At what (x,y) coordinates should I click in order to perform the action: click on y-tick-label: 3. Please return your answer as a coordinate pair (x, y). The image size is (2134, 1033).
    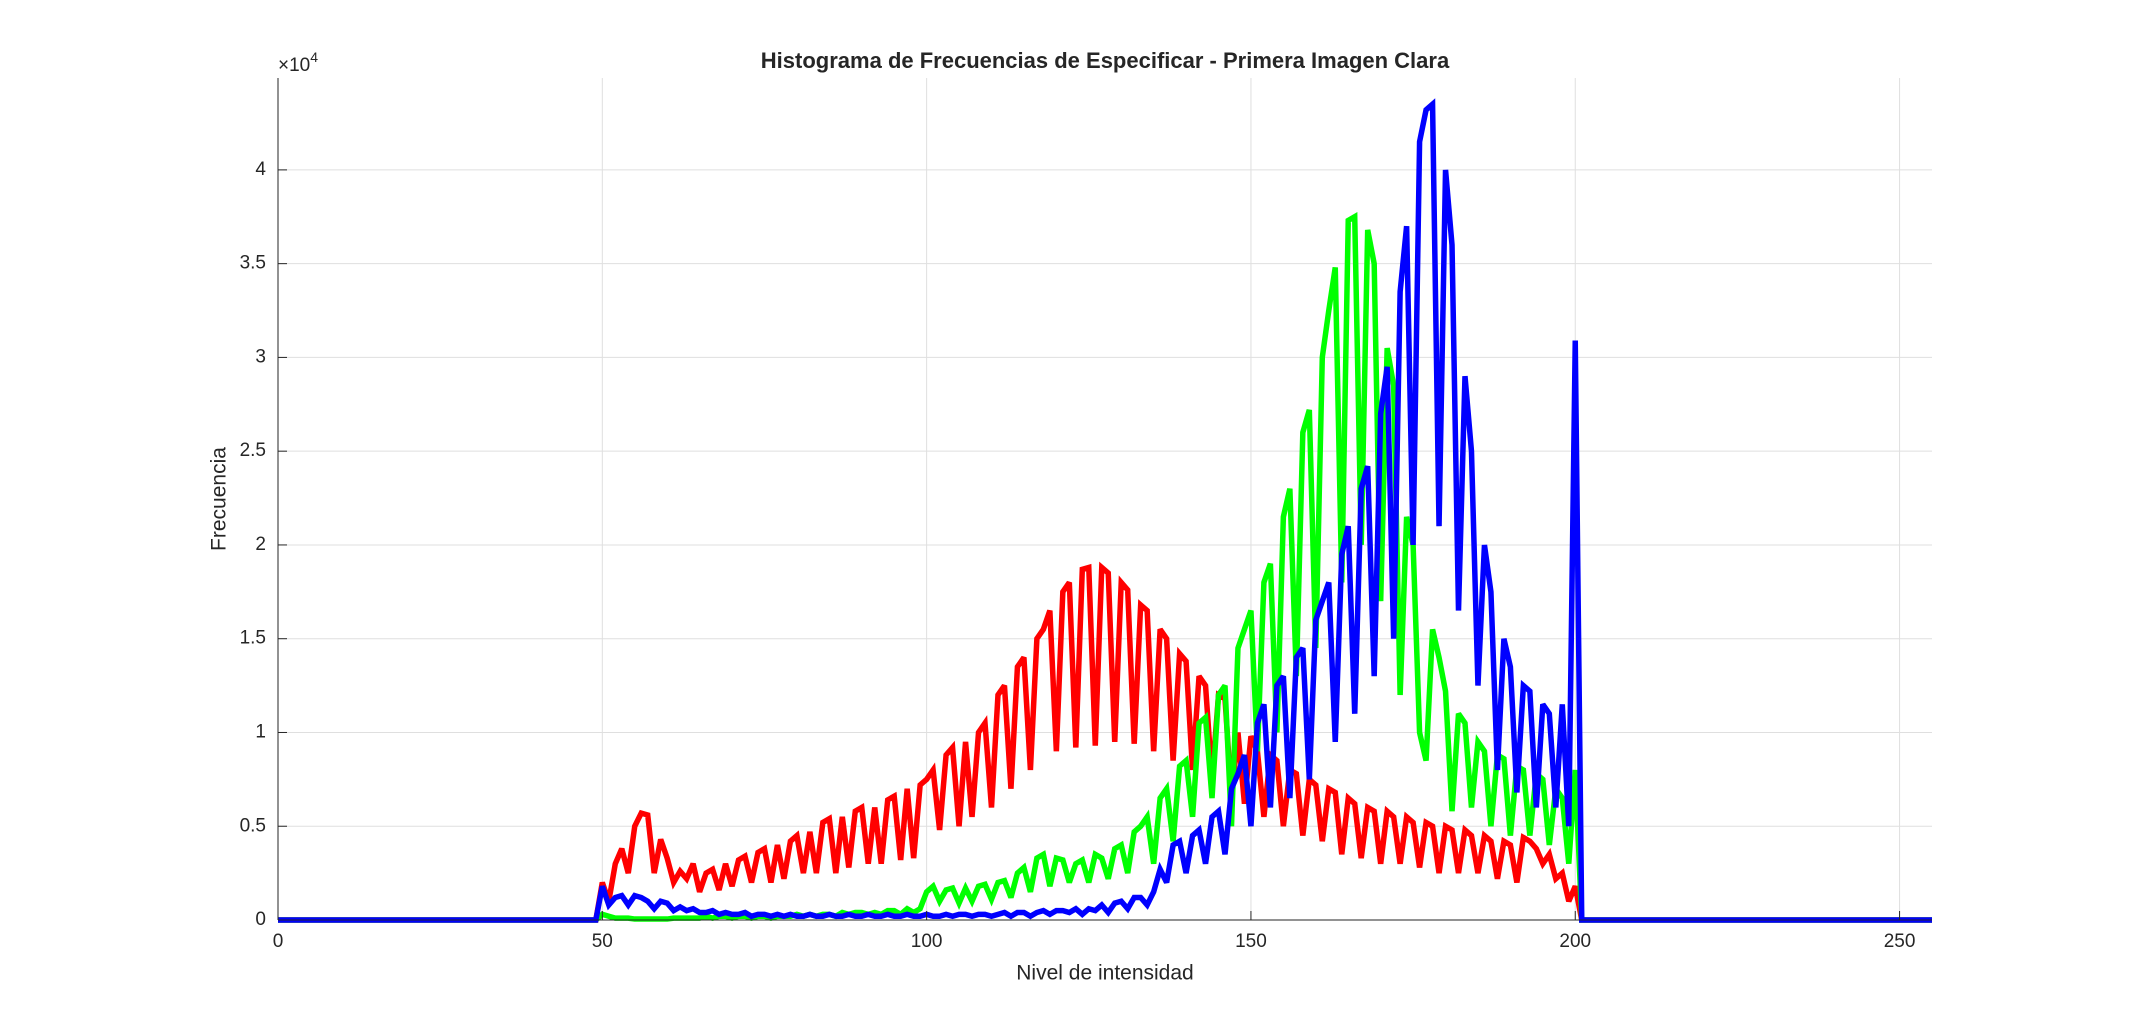
    Looking at the image, I should click on (260, 356).